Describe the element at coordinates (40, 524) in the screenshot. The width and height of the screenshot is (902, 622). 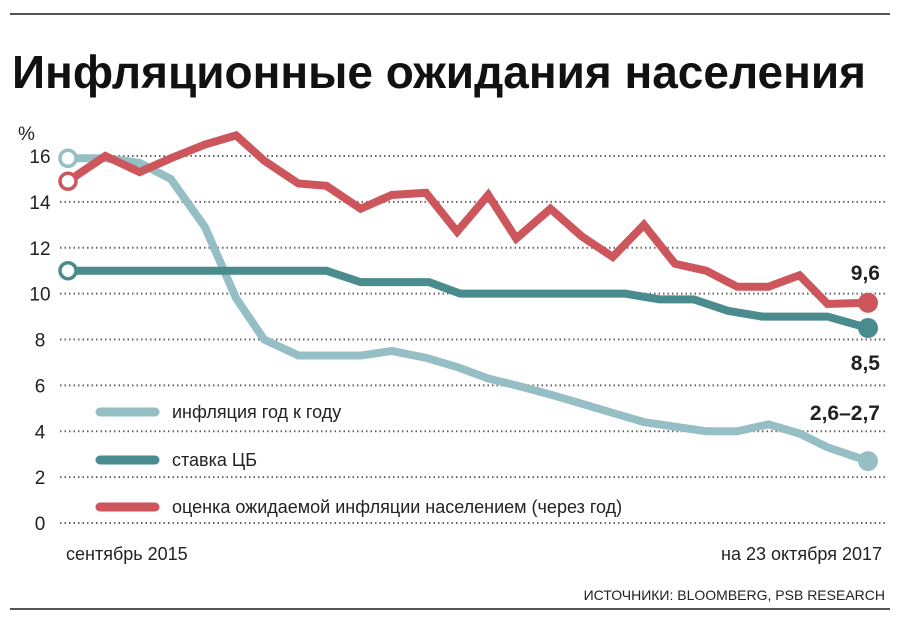
I see `y-tick-label: 0` at that location.